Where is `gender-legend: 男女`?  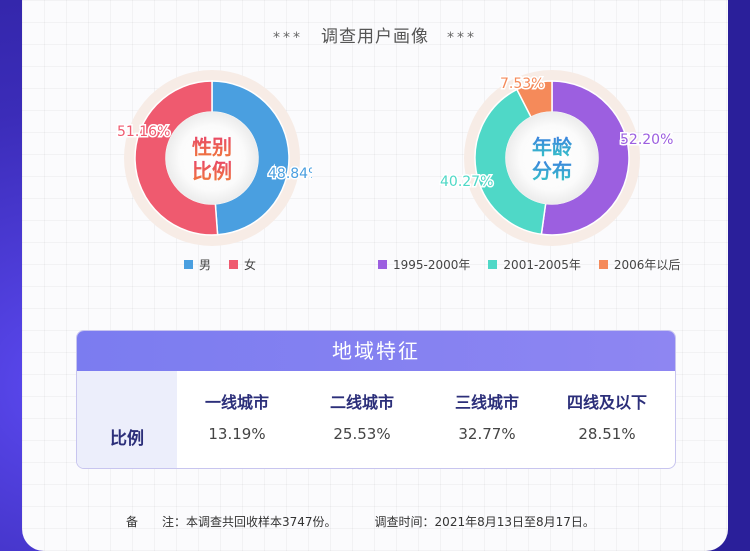
gender-legend: 男女 is located at coordinates (229, 264).